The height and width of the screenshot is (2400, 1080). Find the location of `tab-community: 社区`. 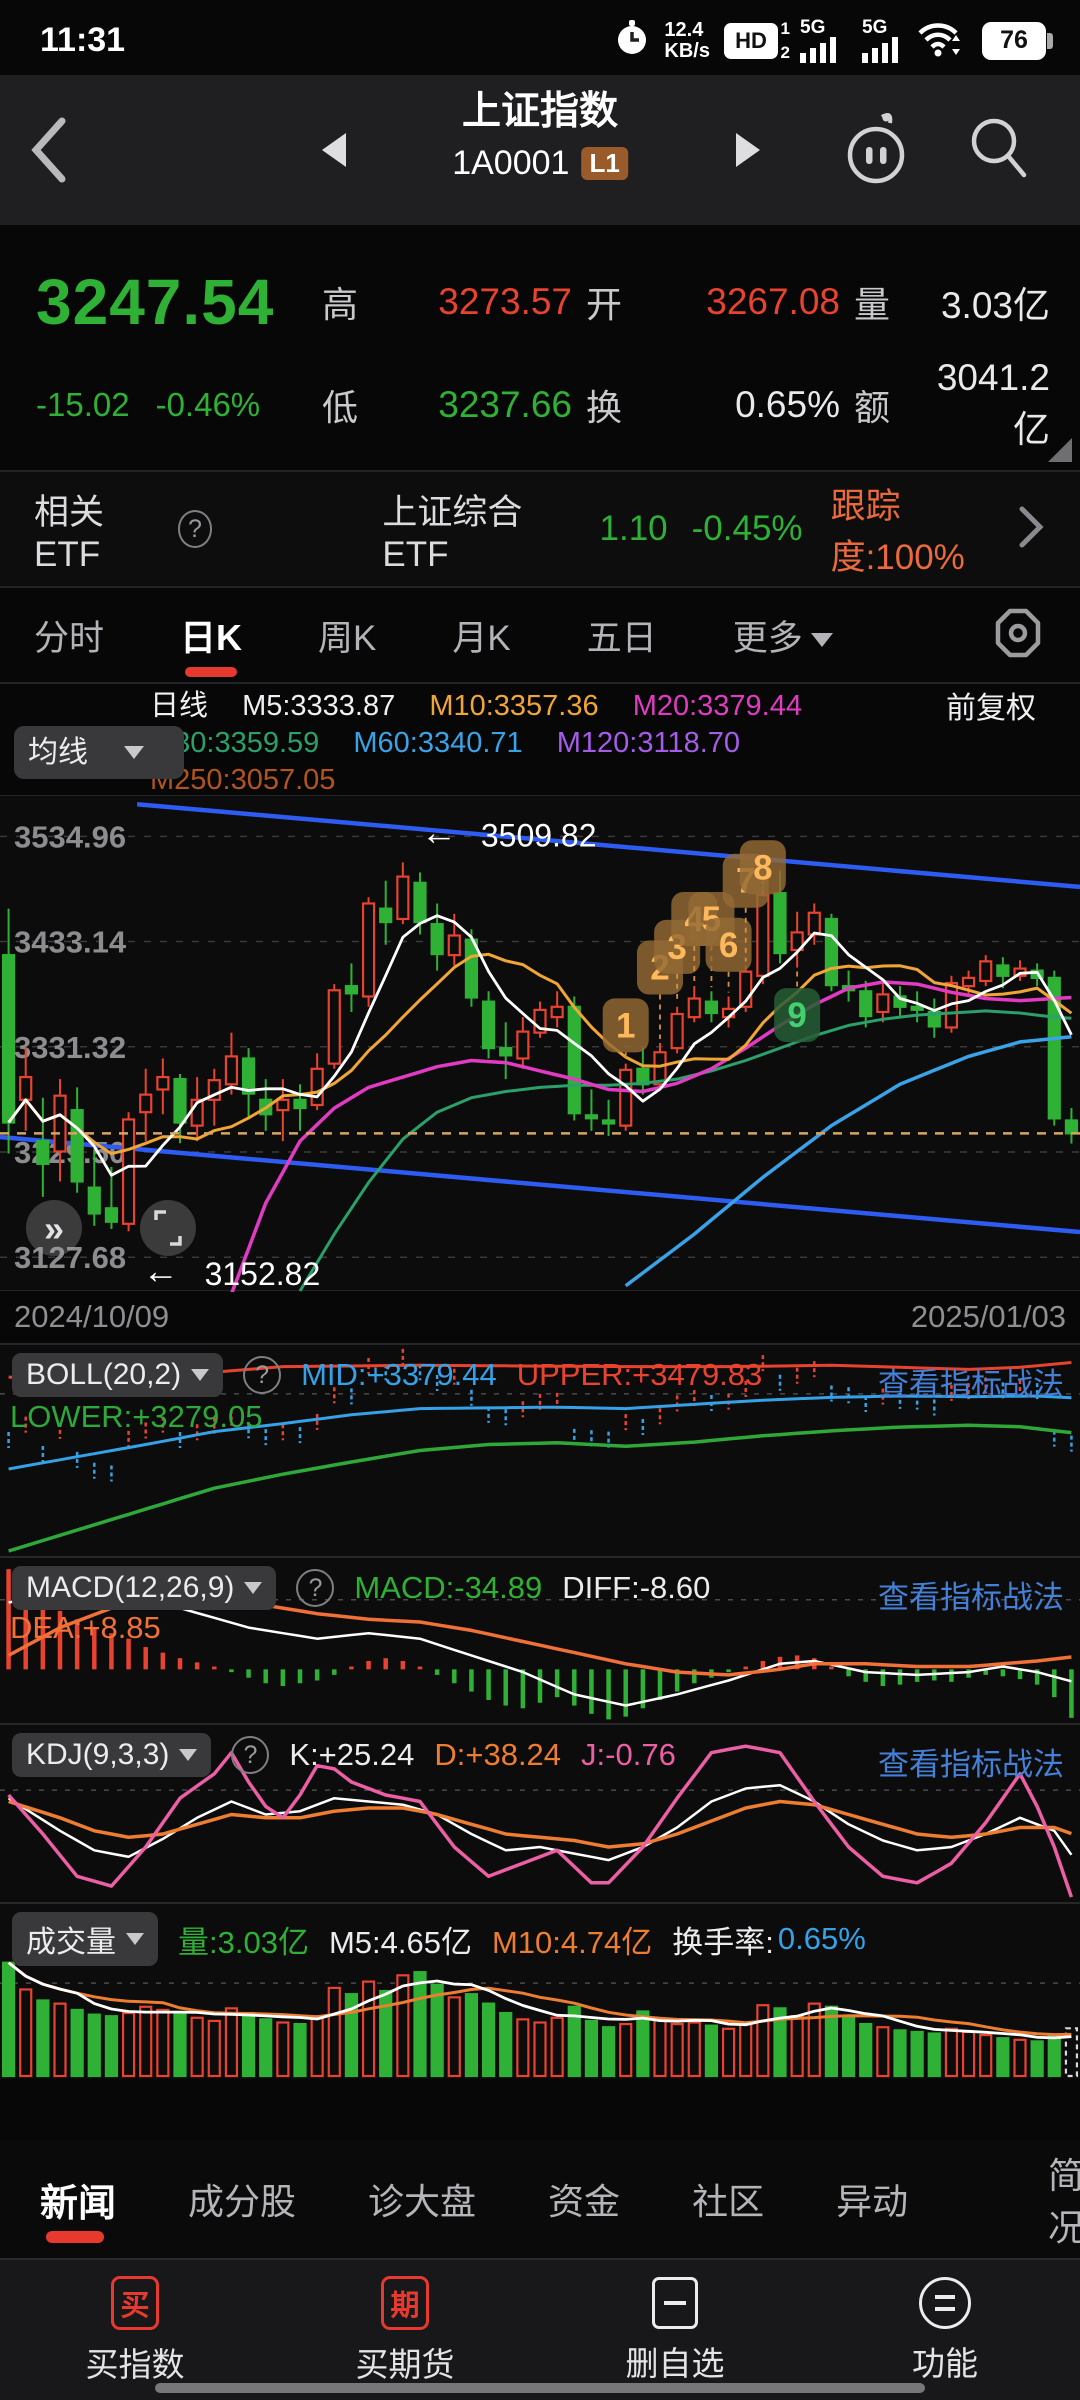

tab-community: 社区 is located at coordinates (728, 2201).